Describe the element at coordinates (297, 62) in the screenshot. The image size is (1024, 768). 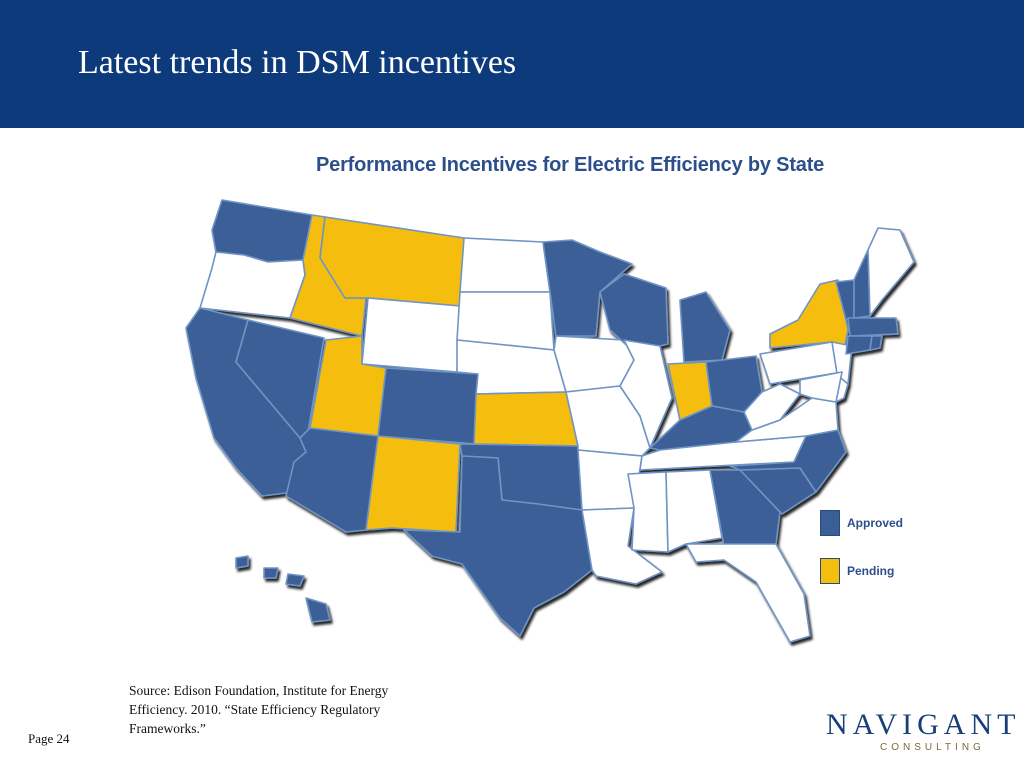
I see `slide-title: Latest trends in DSM incentives` at that location.